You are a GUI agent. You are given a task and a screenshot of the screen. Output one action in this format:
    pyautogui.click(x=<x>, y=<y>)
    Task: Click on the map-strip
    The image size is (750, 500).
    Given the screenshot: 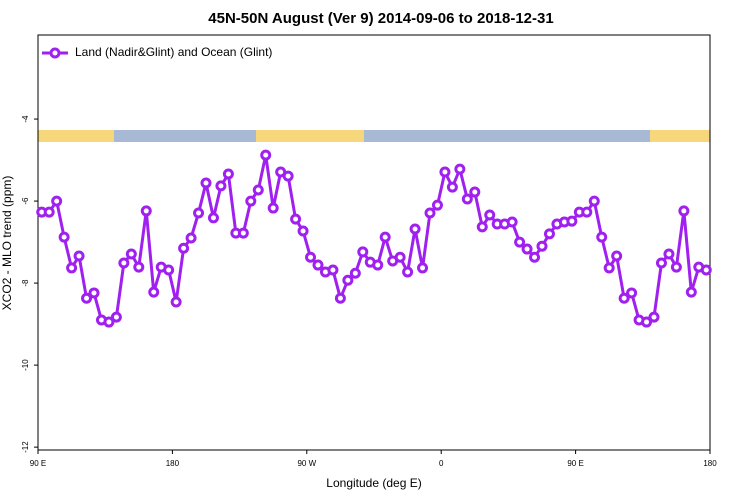 What is the action you would take?
    pyautogui.click(x=374, y=136)
    